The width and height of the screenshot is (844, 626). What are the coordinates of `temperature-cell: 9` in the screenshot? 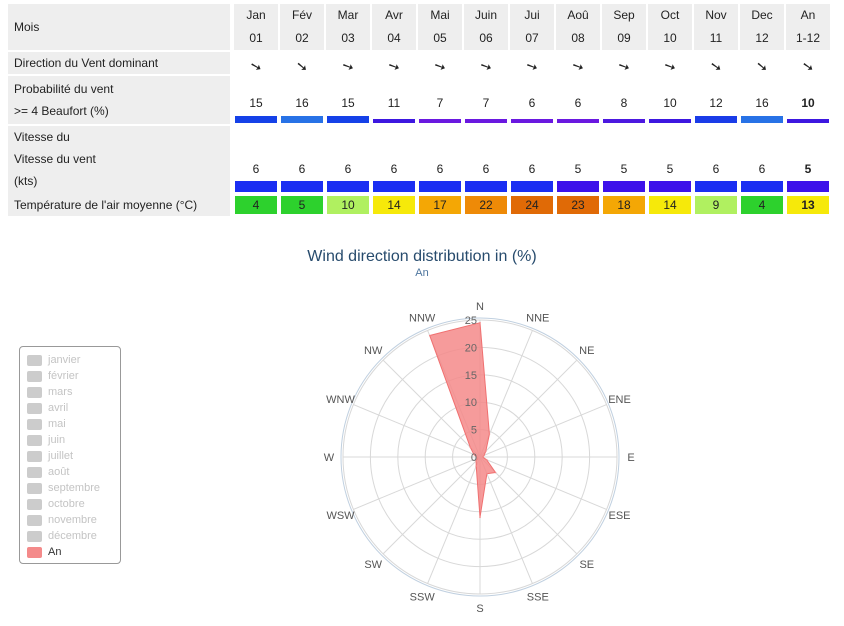 It's located at (716, 205).